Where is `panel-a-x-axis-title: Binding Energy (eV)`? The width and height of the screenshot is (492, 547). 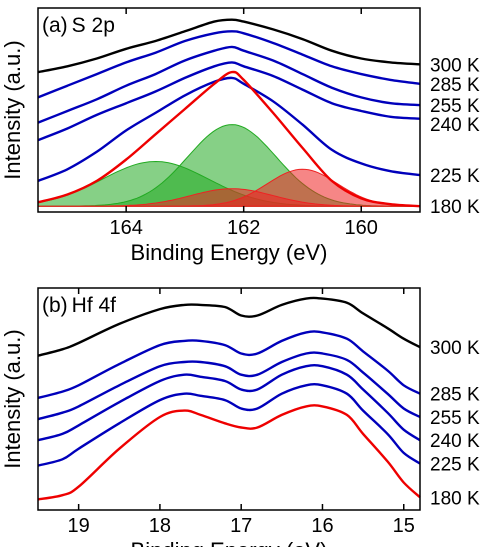
panel-a-x-axis-title: Binding Energy (eV) is located at coordinates (229, 252).